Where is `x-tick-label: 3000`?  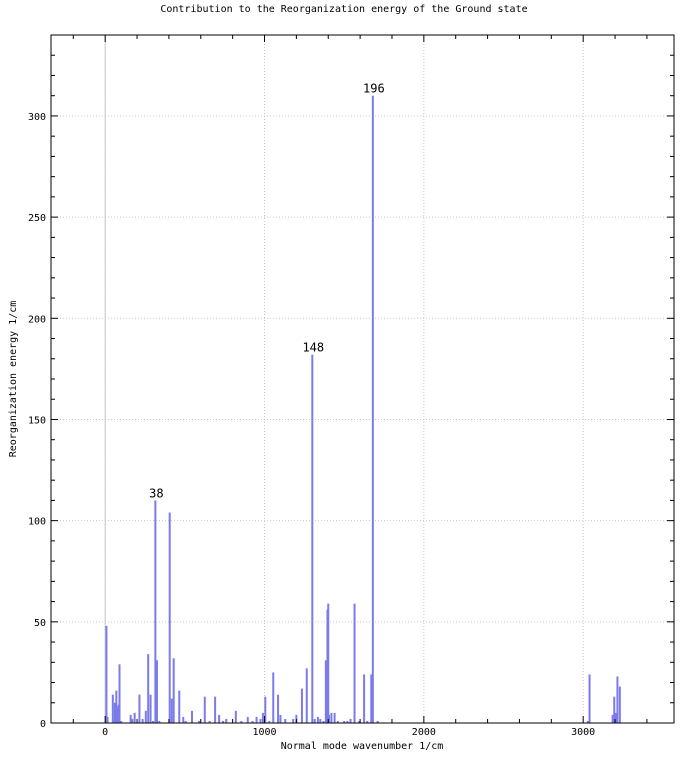
x-tick-label: 3000 is located at coordinates (583, 732).